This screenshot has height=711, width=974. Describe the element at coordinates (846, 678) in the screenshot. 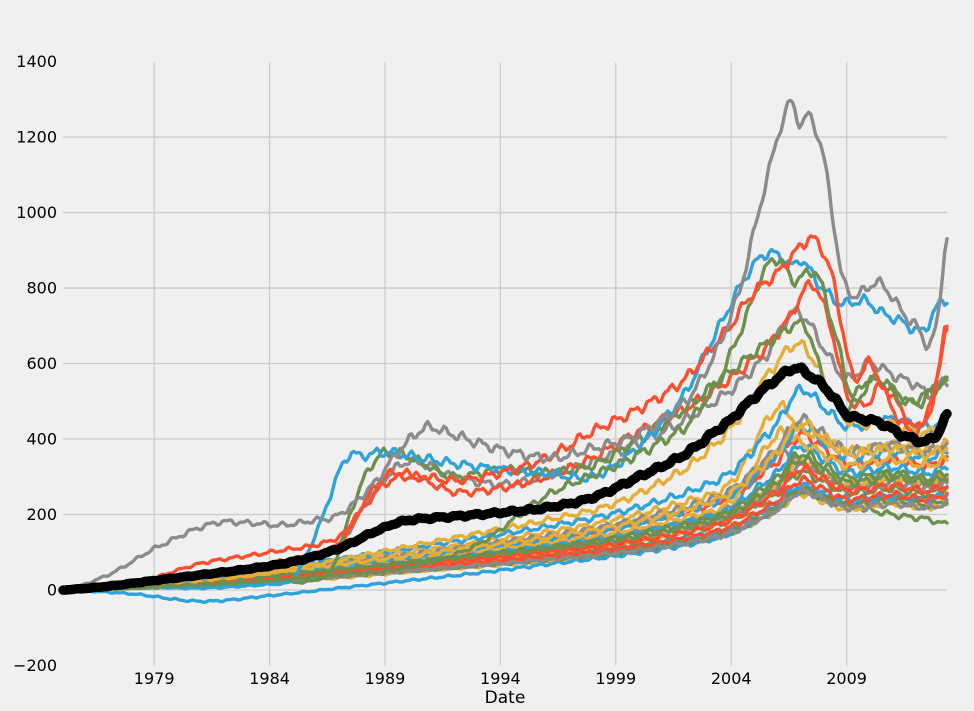

I see `x-tick-label: 2009` at that location.